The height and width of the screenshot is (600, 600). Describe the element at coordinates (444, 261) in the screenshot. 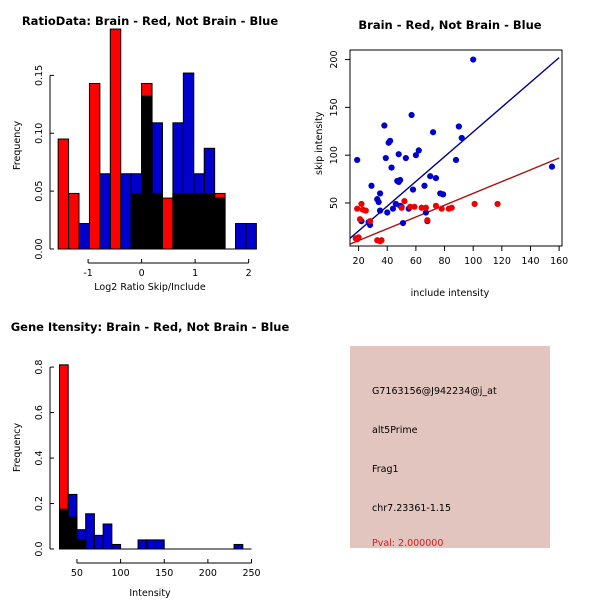

I see `x-axis-tick-label: 80` at that location.